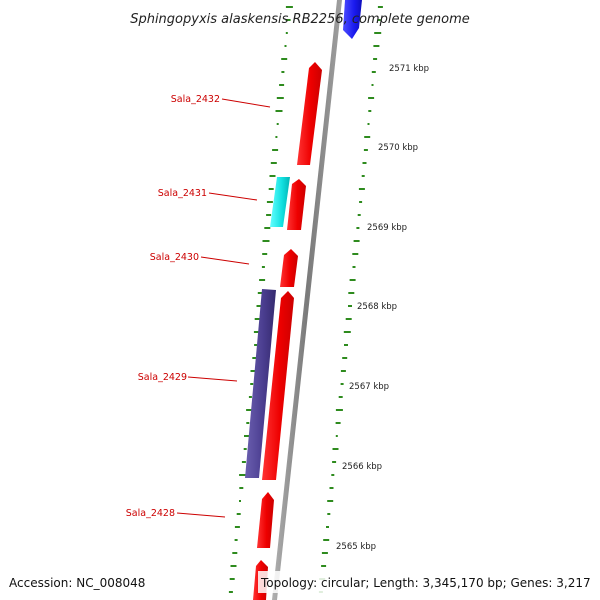  I want to click on scale-label-2570: 2570 kbp, so click(398, 148).